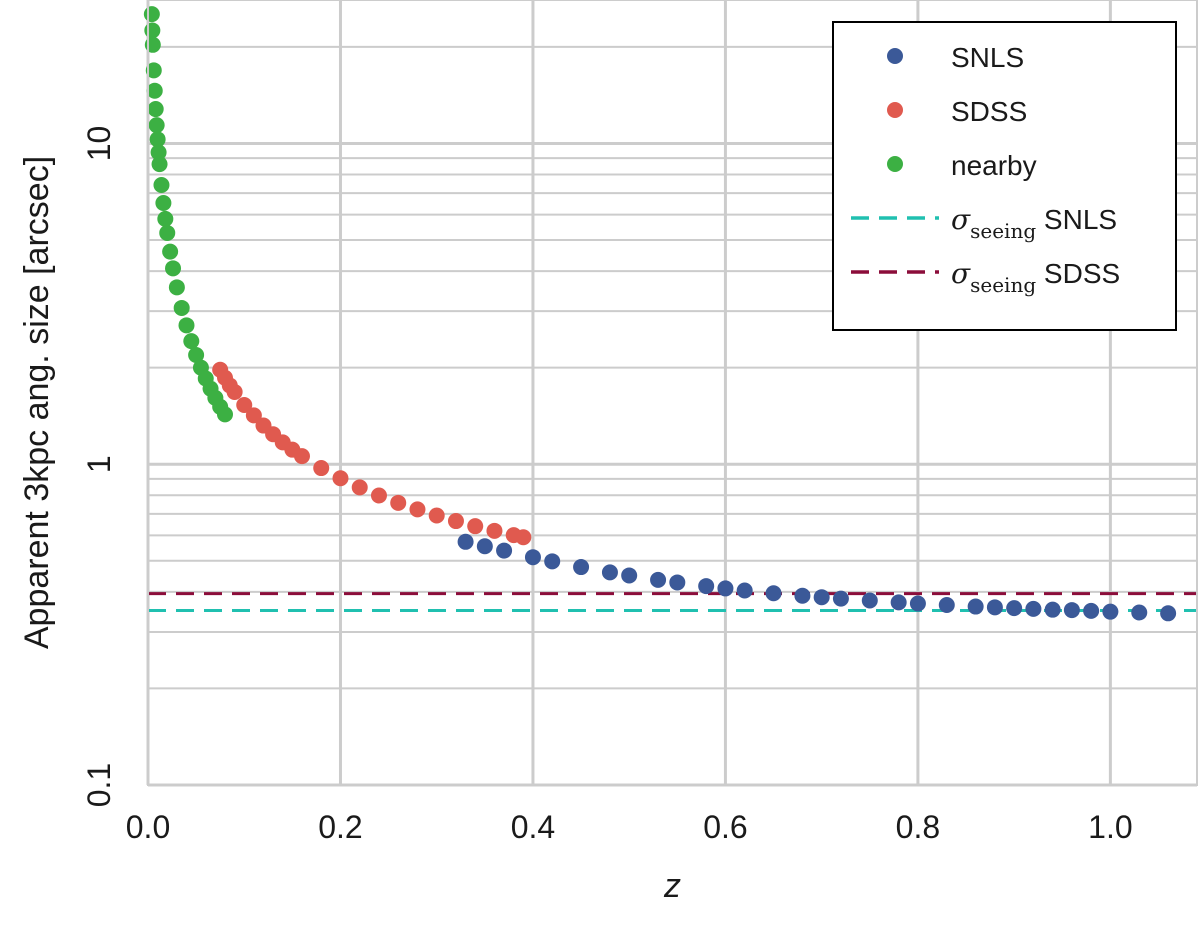  Describe the element at coordinates (989, 111) in the screenshot. I see `legend-label: SDSS` at that location.